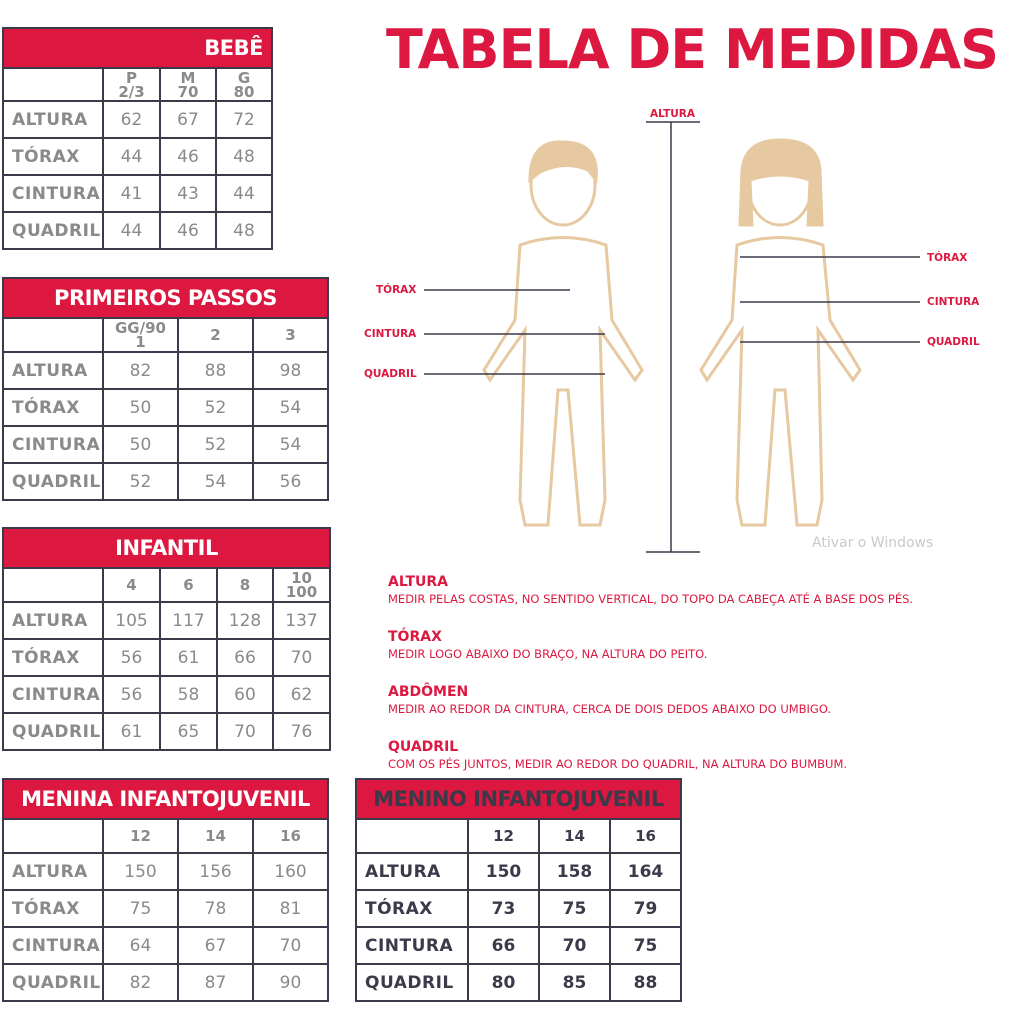  Describe the element at coordinates (245, 620) in the screenshot. I see `table-cell: 128` at that location.